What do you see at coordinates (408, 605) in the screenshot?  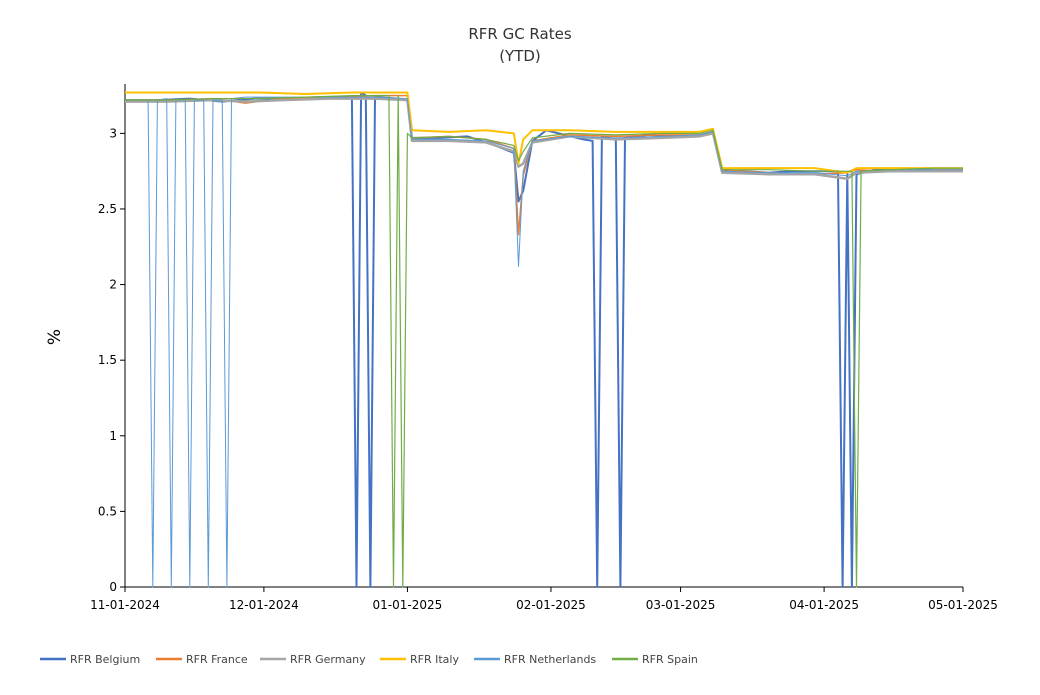 I see `x-tick-label: 01-01-2025` at bounding box center [408, 605].